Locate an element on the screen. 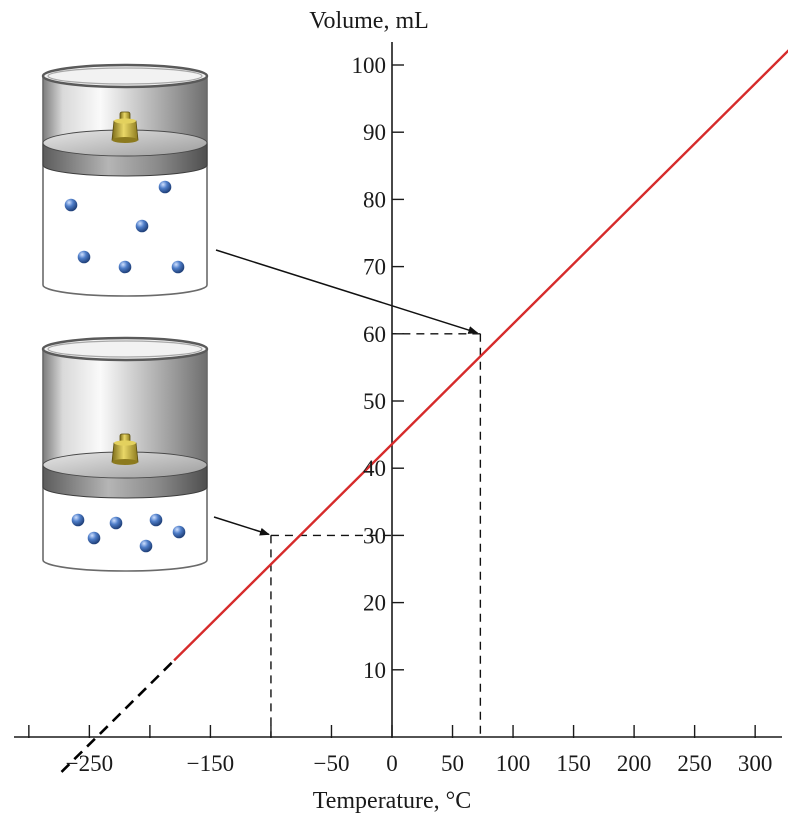 This screenshot has height=815, width=788. x-tick-label: −150 is located at coordinates (210, 763).